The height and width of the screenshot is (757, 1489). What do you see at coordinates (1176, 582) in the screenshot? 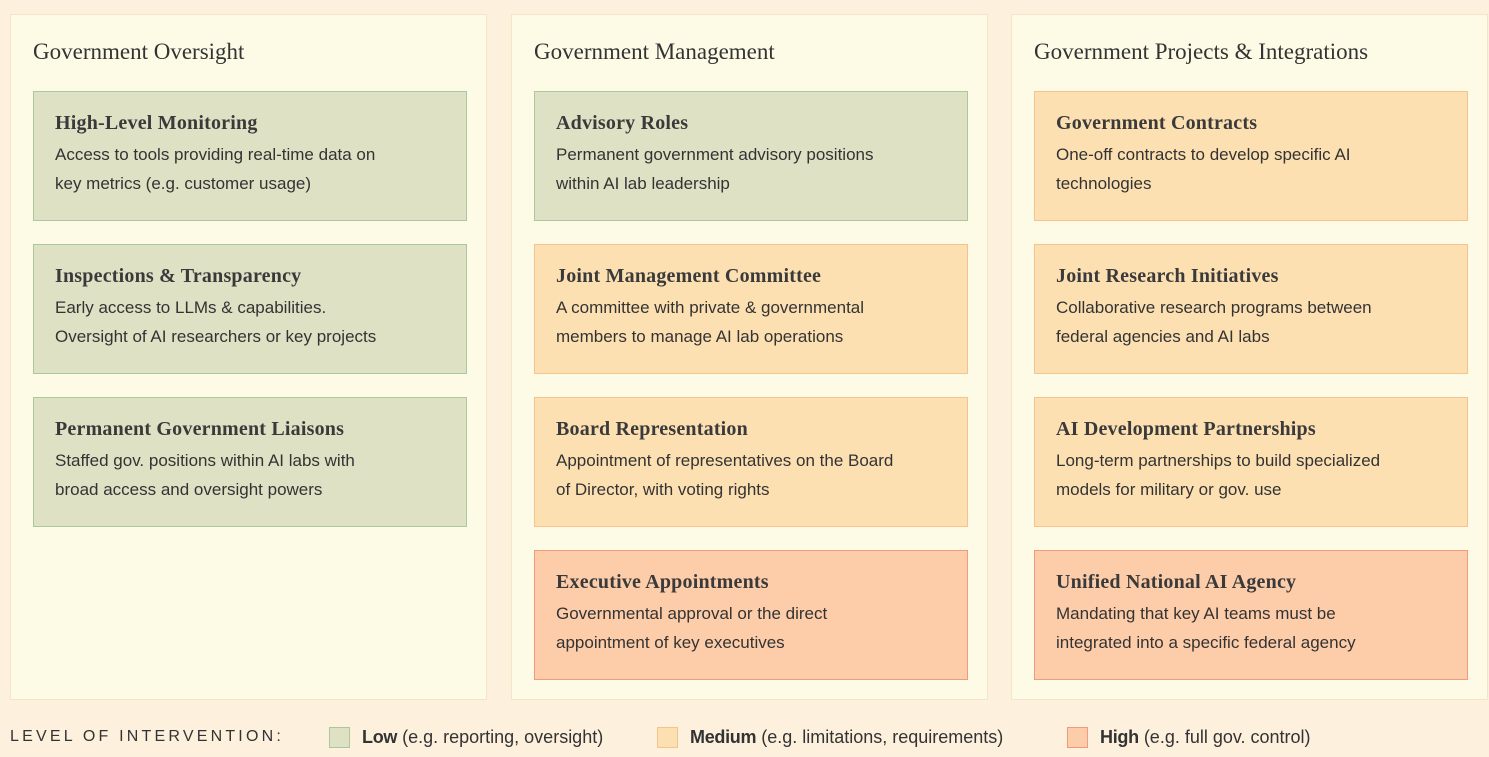
I see `card-title: Unified National AI Agency` at bounding box center [1176, 582].